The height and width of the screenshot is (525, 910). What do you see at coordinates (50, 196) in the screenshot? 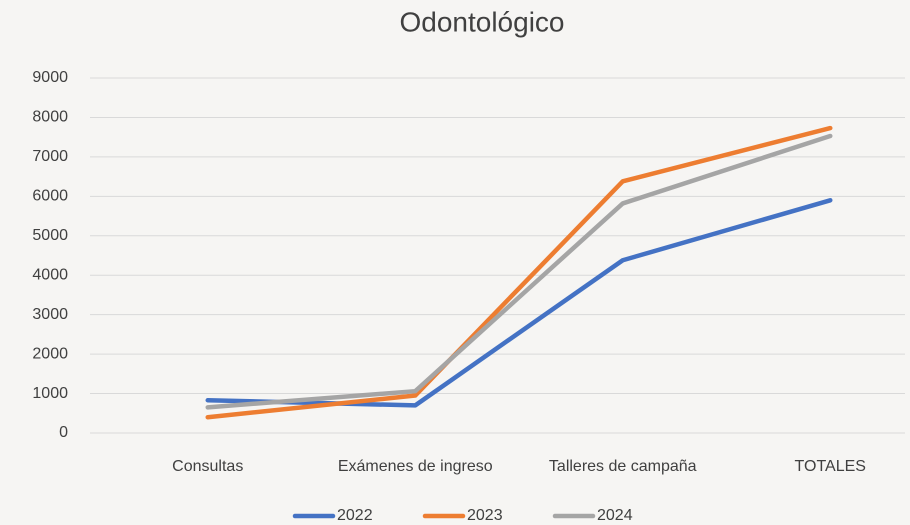
I see `y-tick-label: 6000` at bounding box center [50, 196].